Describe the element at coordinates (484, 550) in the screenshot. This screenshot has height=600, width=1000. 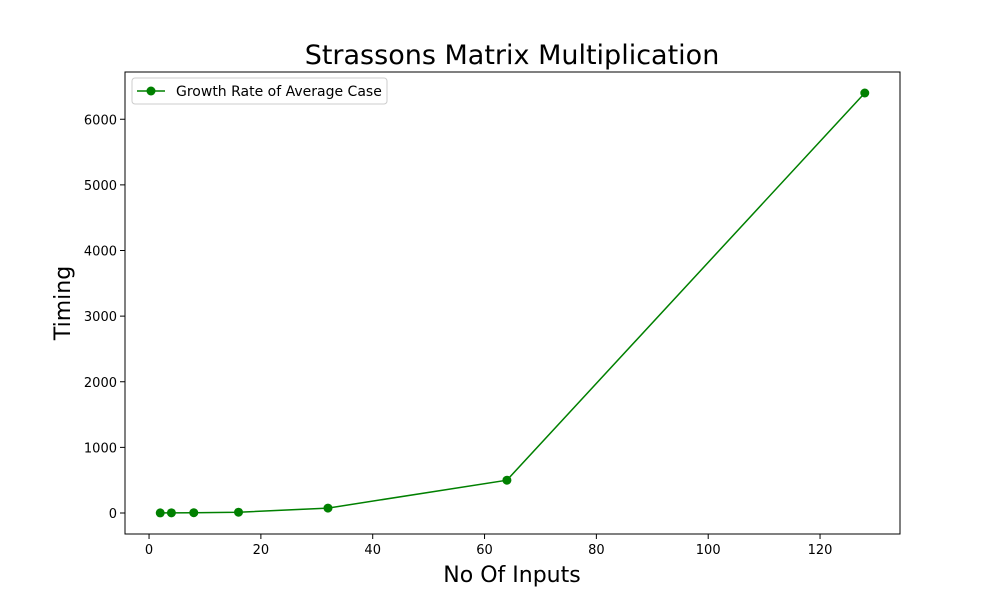
I see `x-tick-label: 60` at that location.